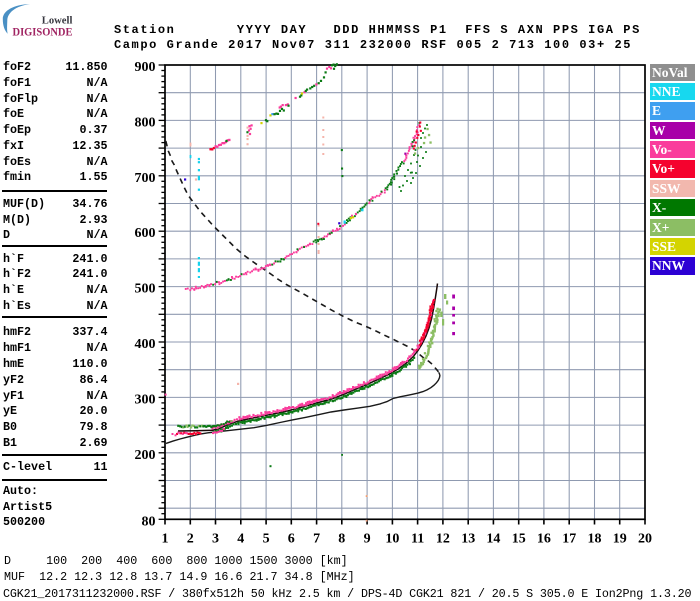 The height and width of the screenshot is (601, 700). I want to click on svg-text: 200, so click(145, 455).